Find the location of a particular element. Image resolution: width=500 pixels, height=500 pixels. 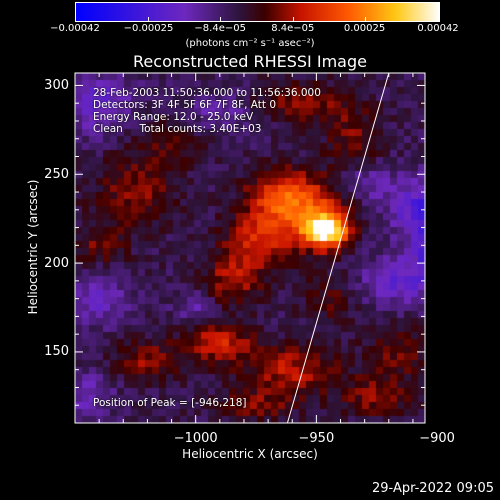

colorbar-tick-label: −8.4e−05 is located at coordinates (220, 28).